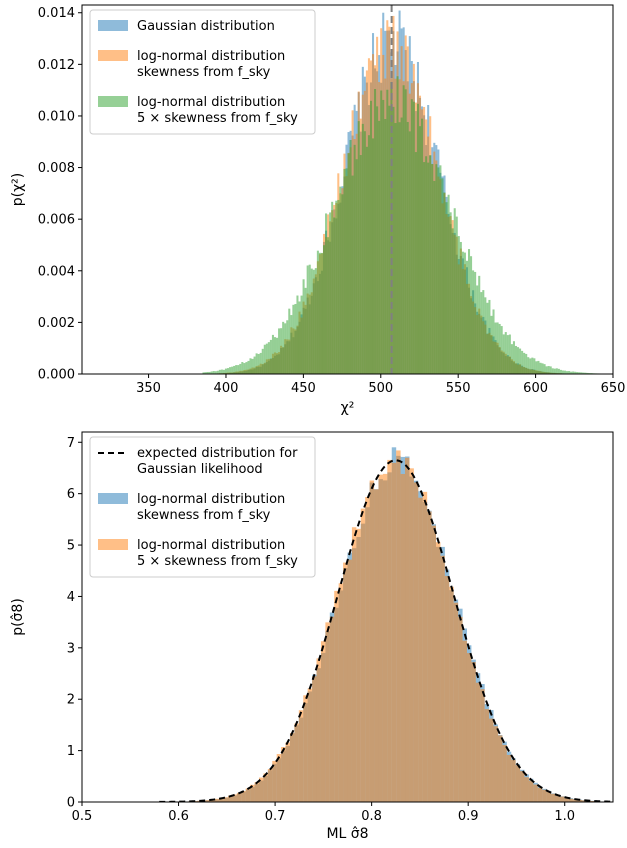  I want to click on y-tick-label: 1, so click(71, 751).